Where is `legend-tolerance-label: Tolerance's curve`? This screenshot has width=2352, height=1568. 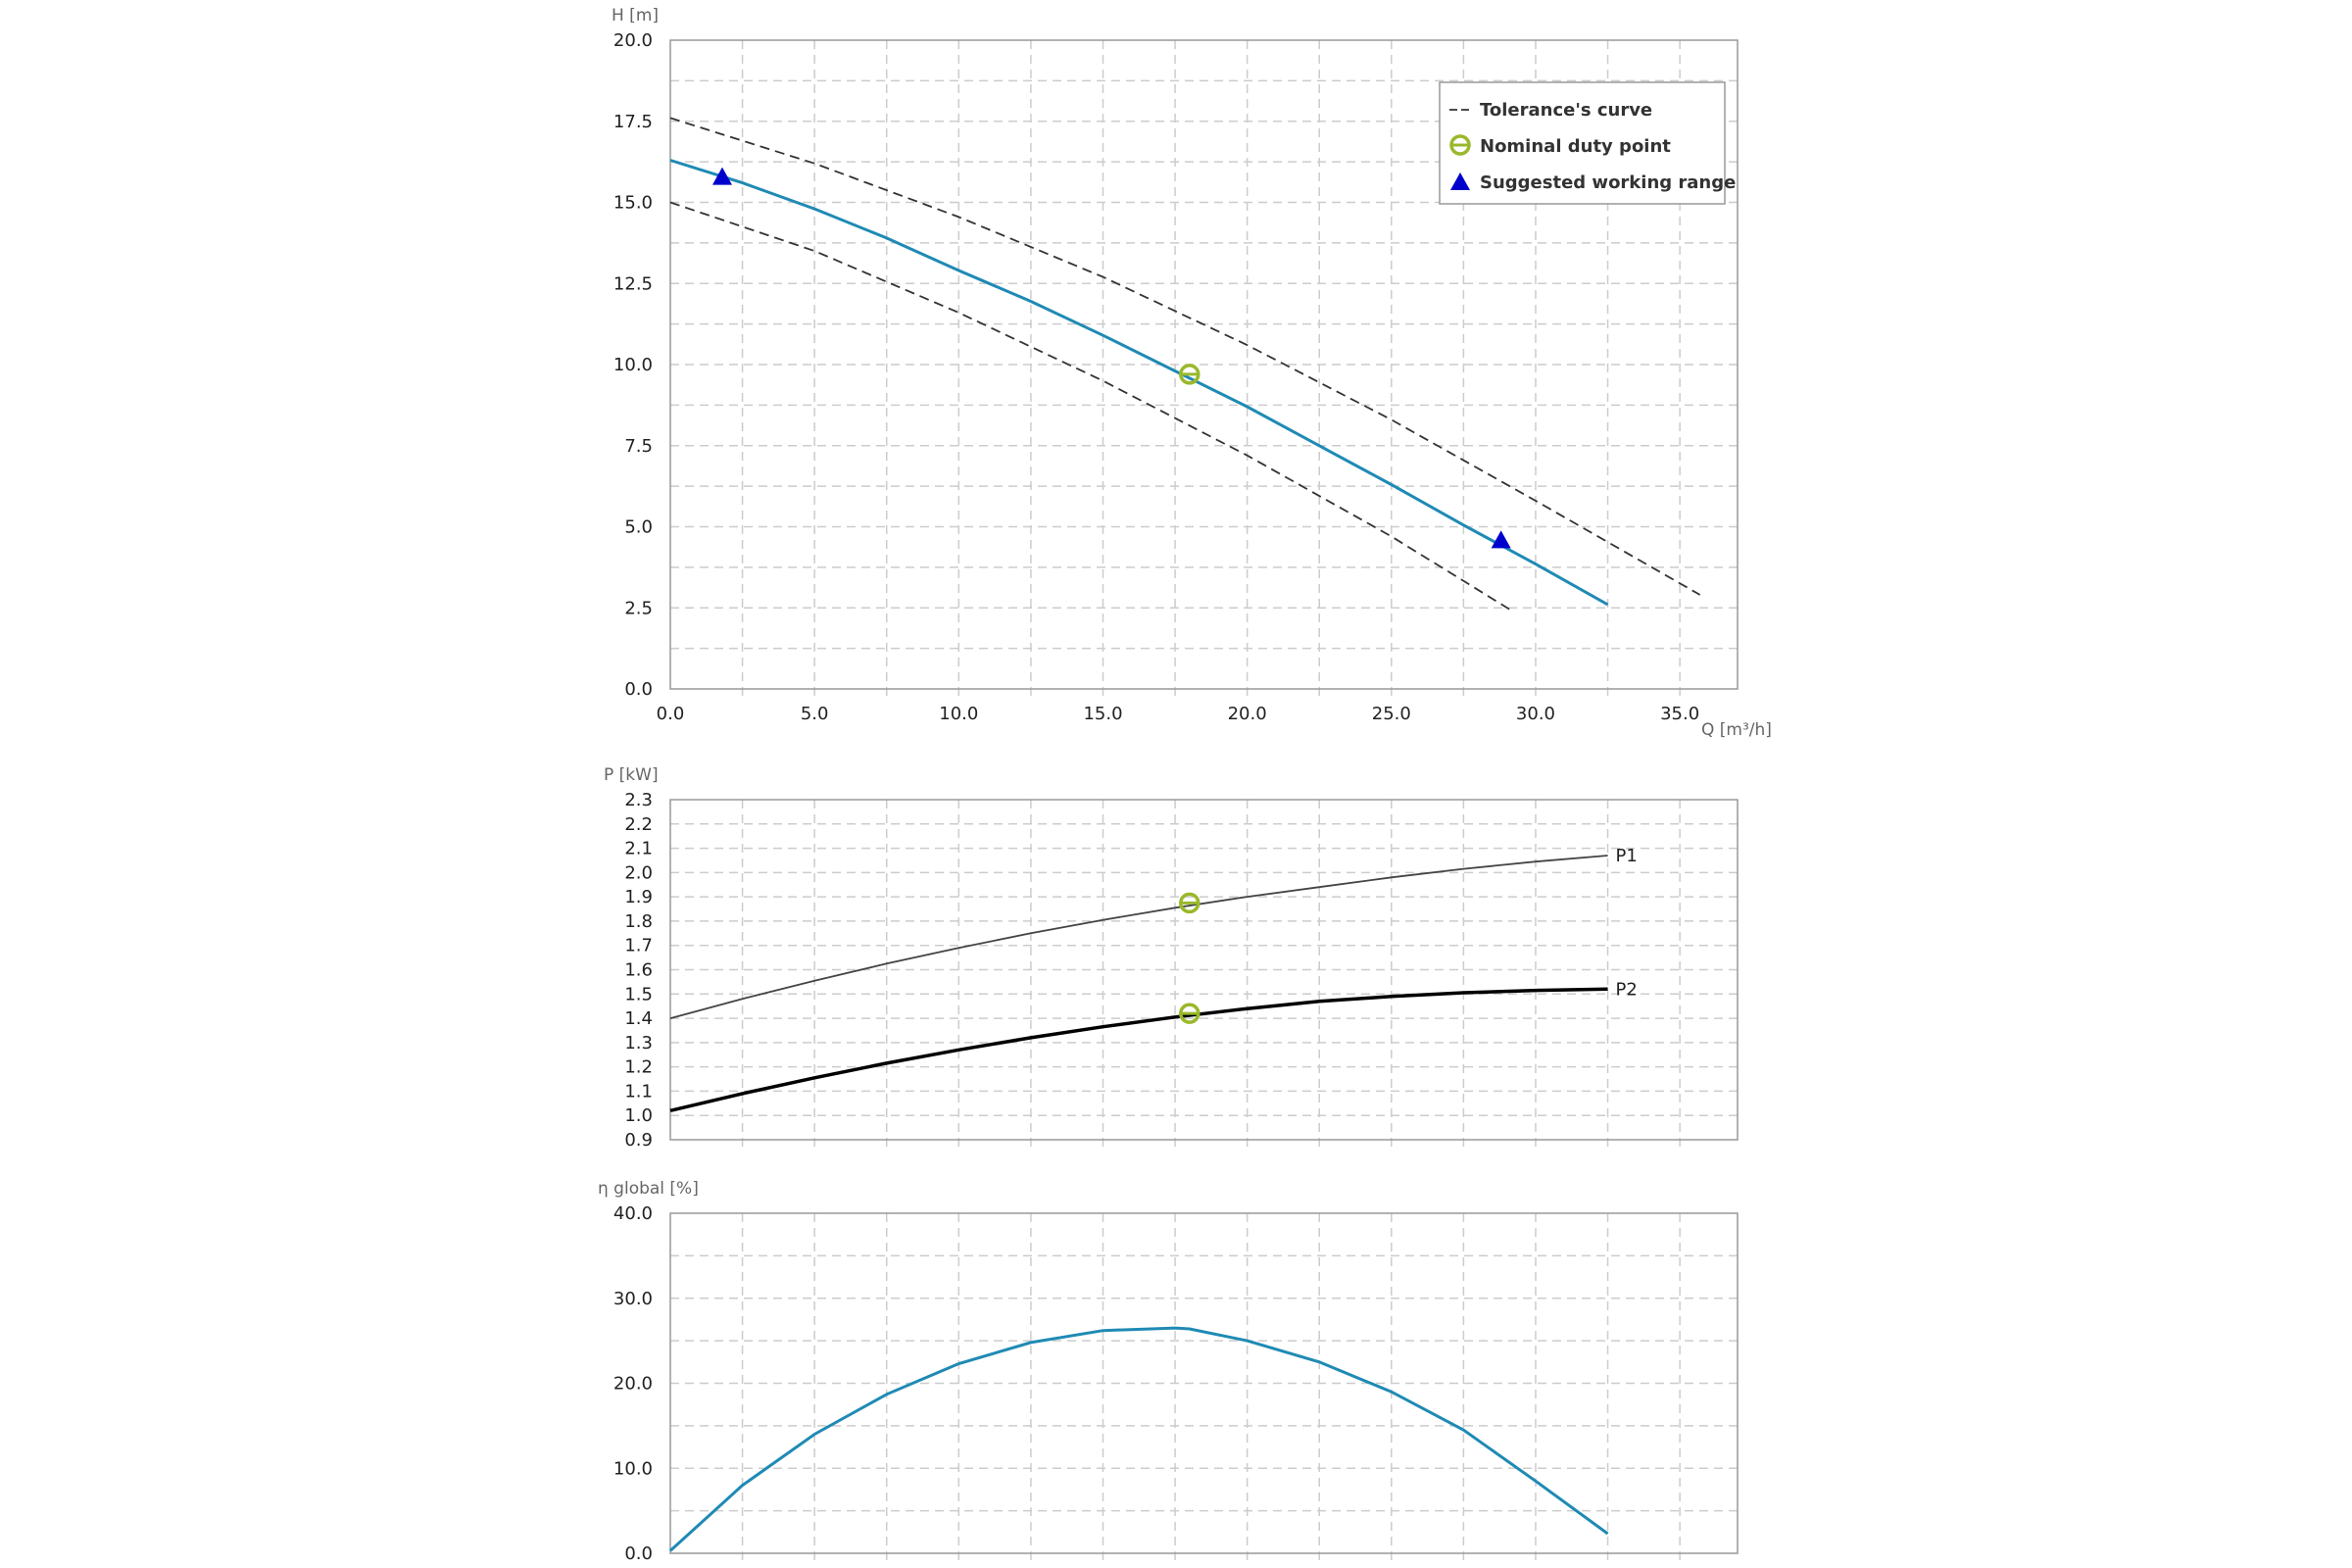 legend-tolerance-label: Tolerance's curve is located at coordinates (1566, 110).